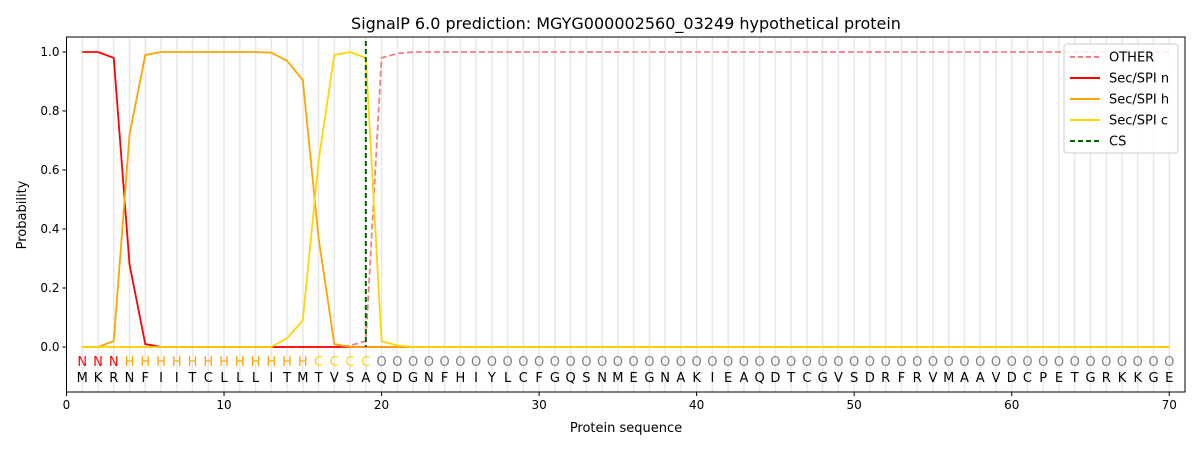  Describe the element at coordinates (22, 214) in the screenshot. I see `y-axis-label: Probability` at that location.